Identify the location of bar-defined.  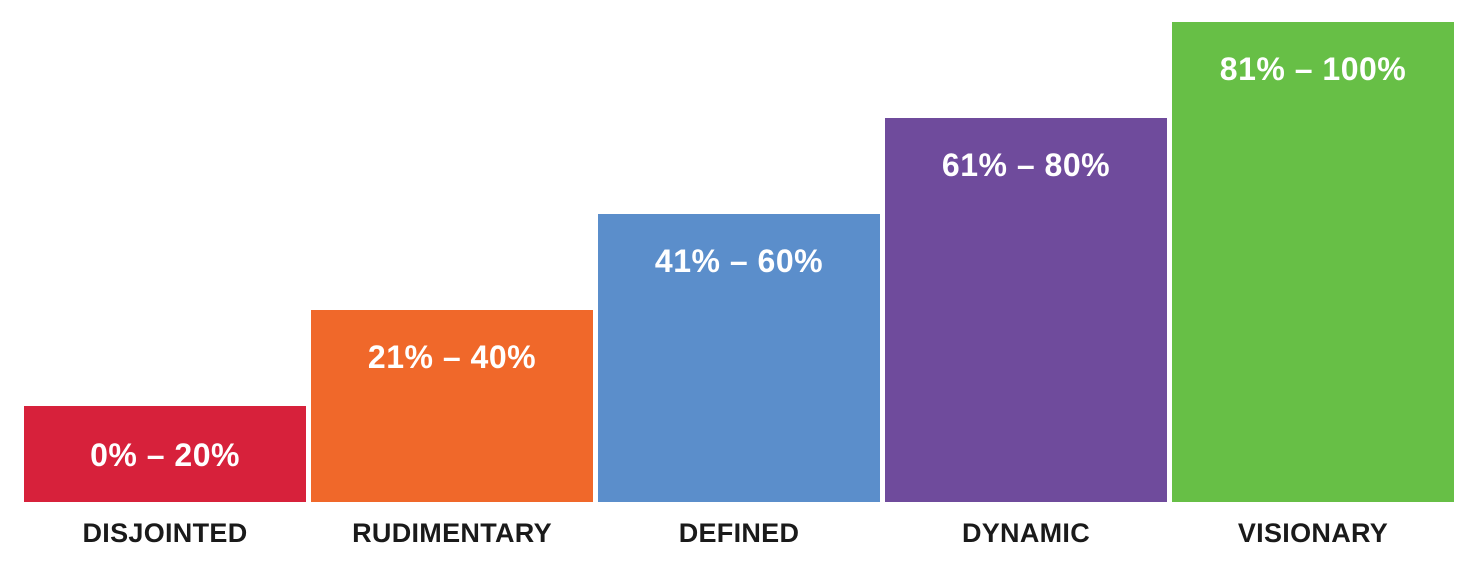
(739, 358).